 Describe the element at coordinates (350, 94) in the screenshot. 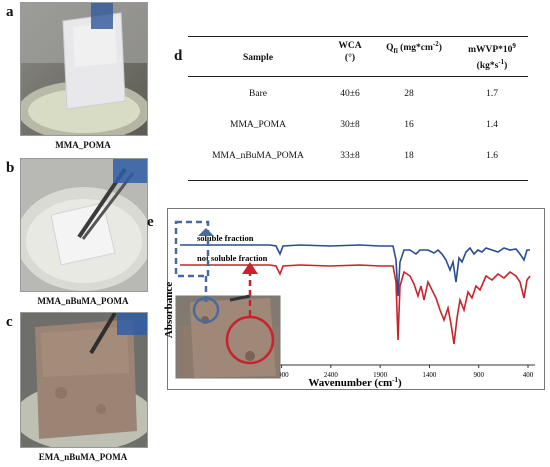

I see `row-1-wca: 40±6` at that location.